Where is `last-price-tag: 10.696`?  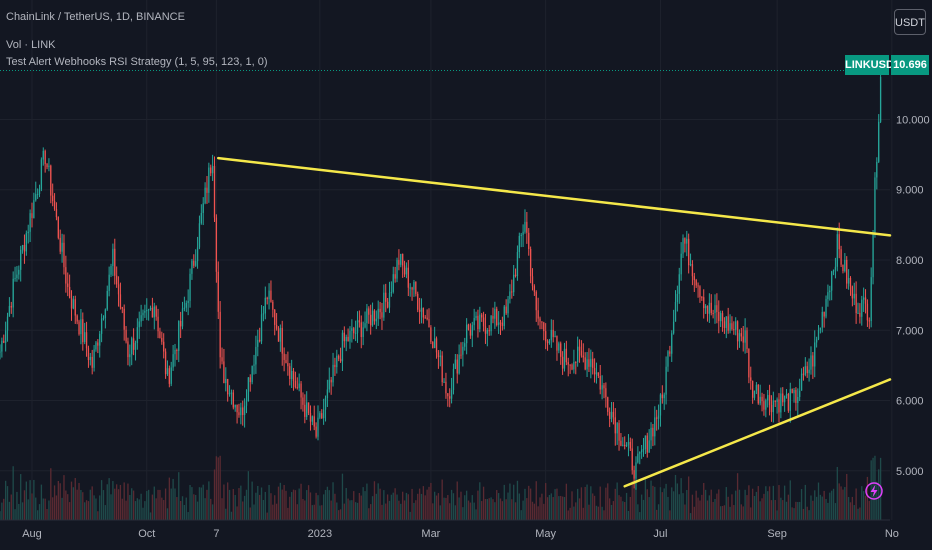
last-price-tag: 10.696 is located at coordinates (910, 65).